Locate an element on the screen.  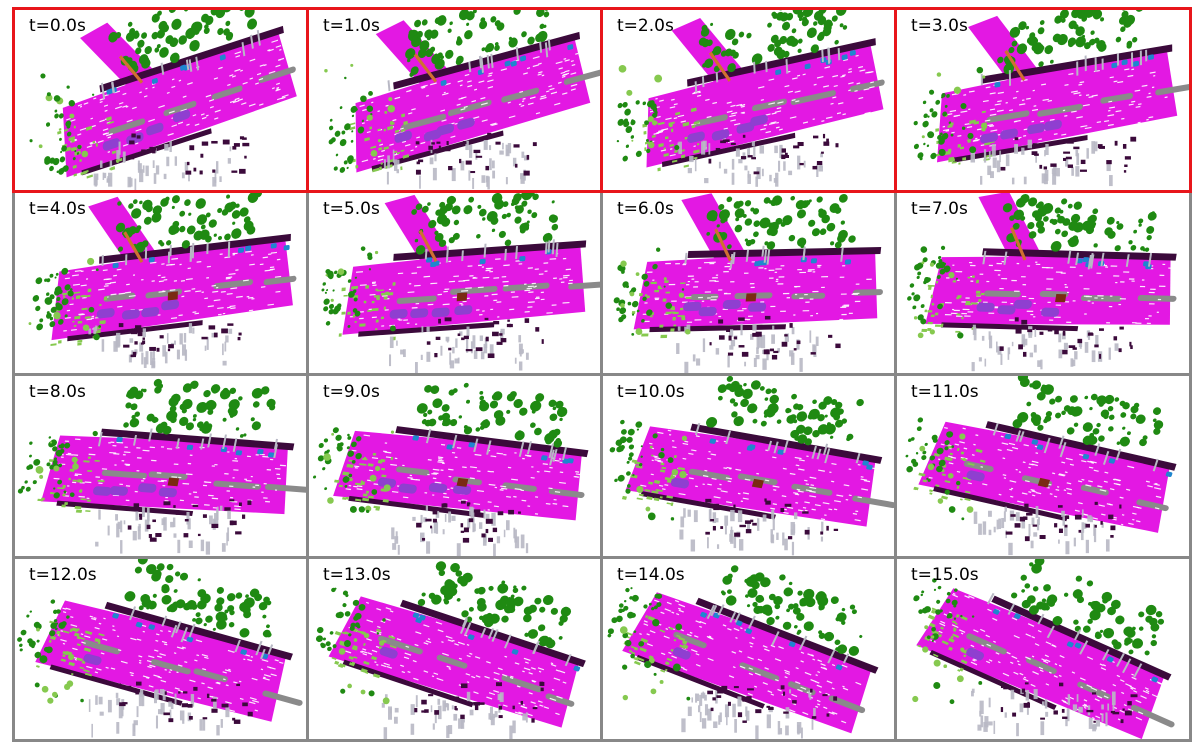
timestamp-label: t=0.0s is located at coordinates (57, 26).